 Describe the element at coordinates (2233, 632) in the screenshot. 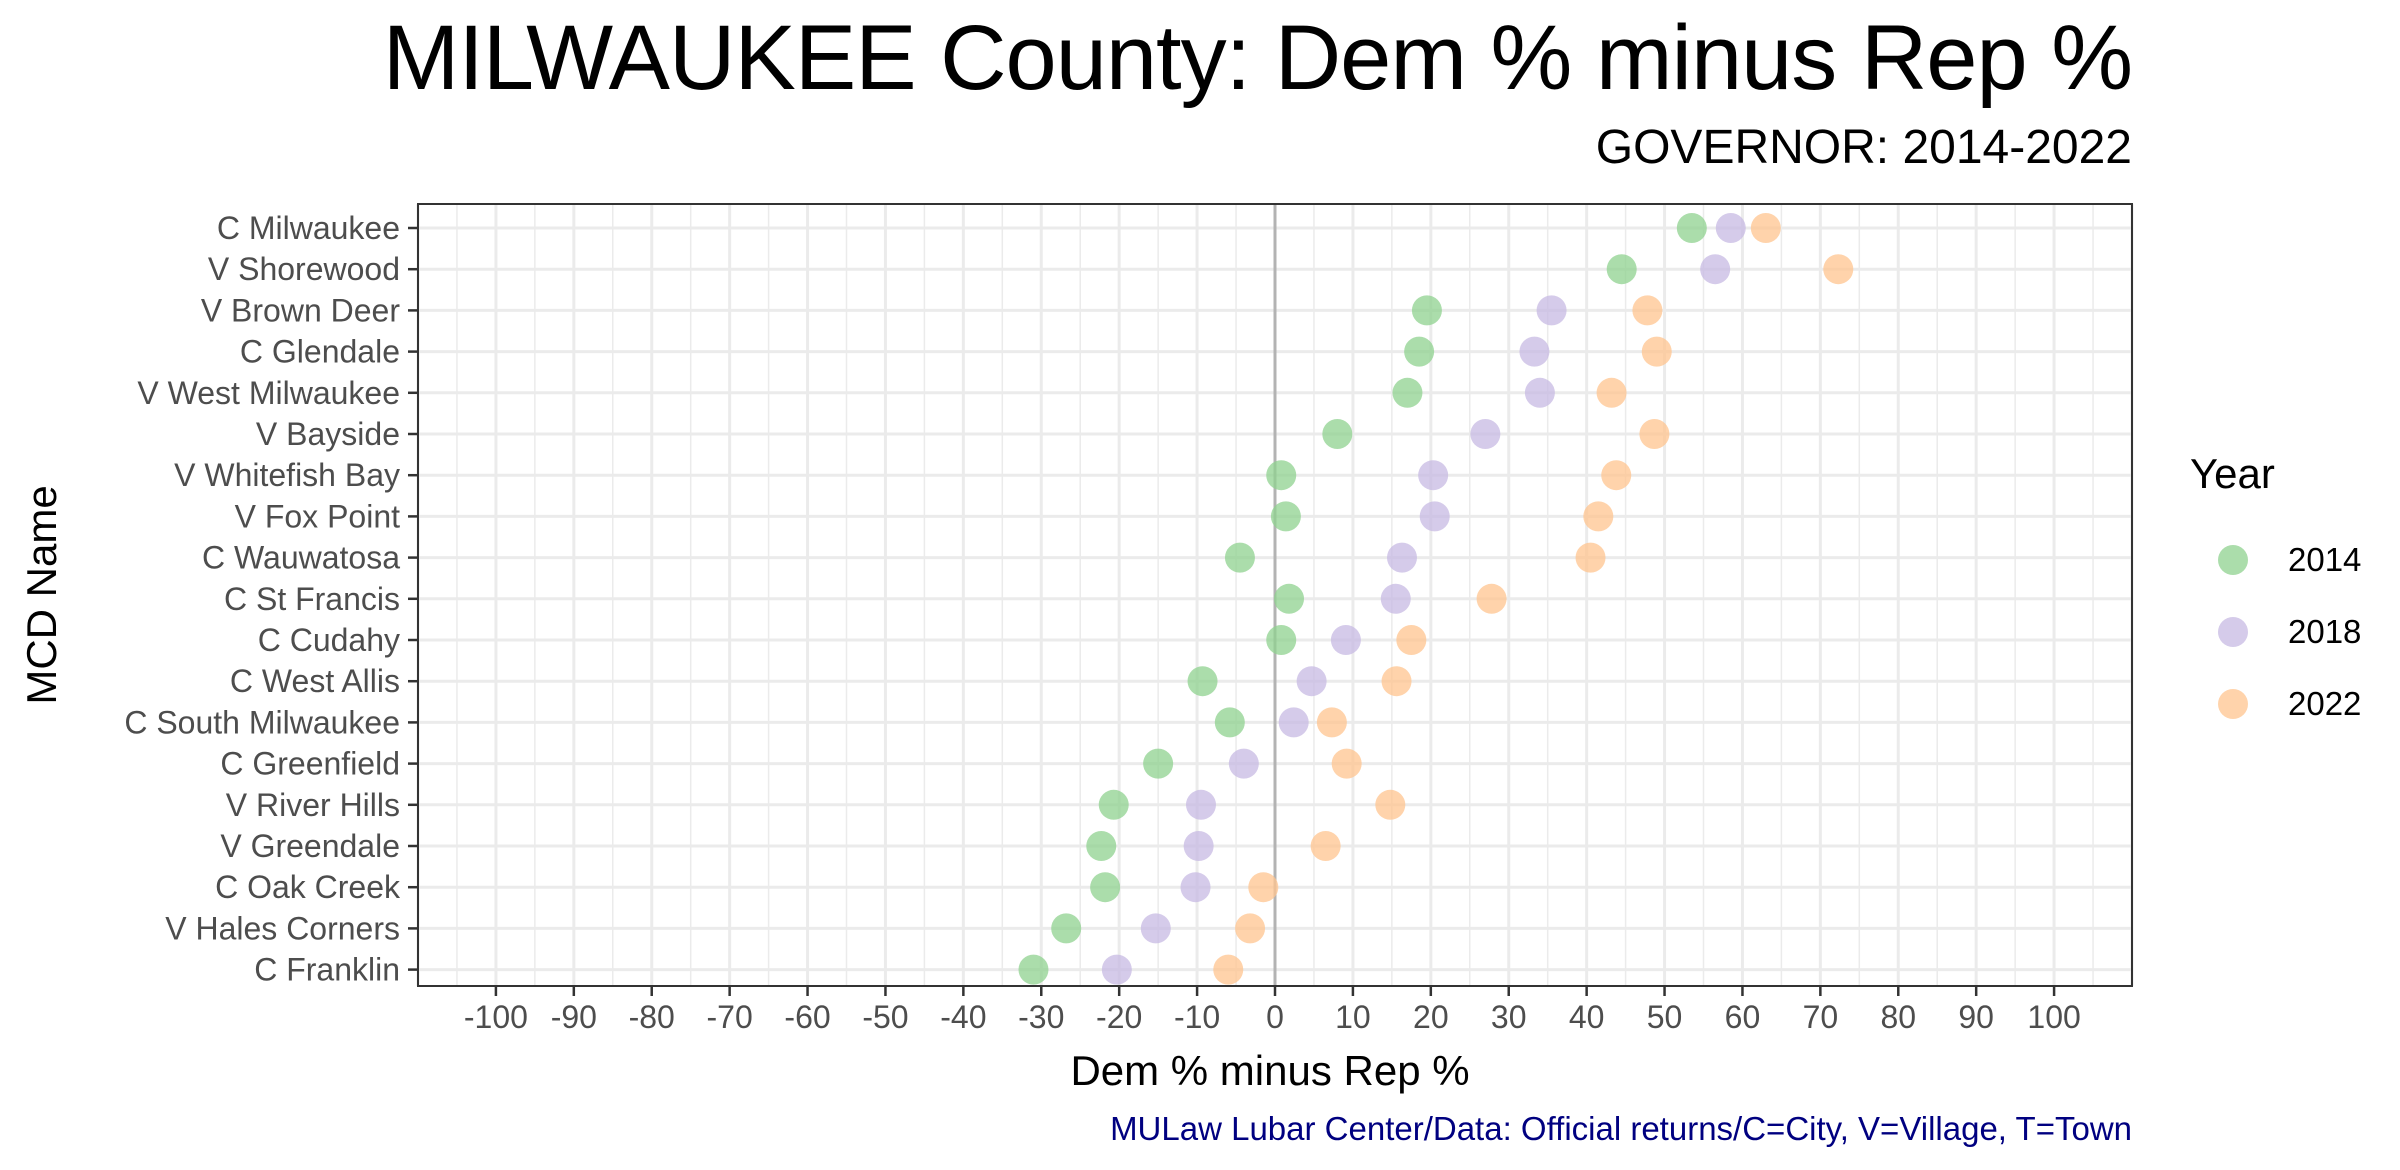

I see `legend-swatch-2018` at that location.